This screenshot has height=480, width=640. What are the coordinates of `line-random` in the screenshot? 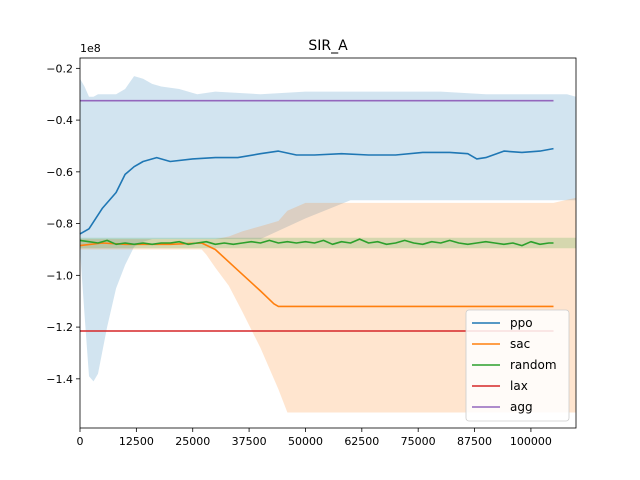 It's located at (316, 242).